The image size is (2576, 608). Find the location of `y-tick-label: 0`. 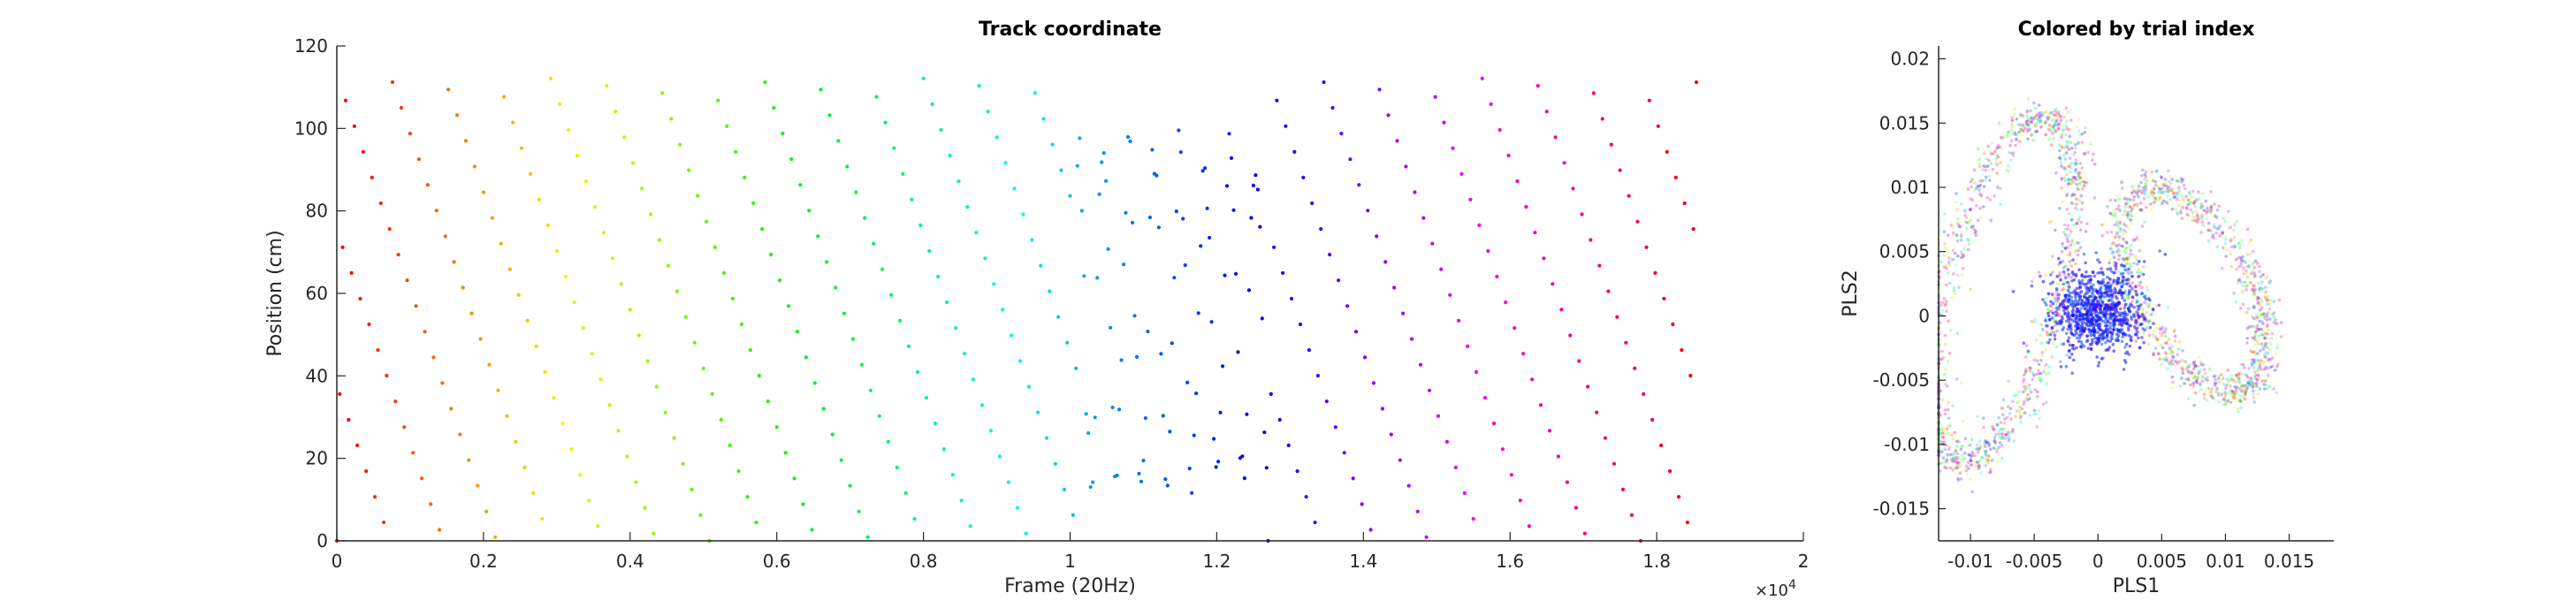

y-tick-label: 0 is located at coordinates (322, 540).